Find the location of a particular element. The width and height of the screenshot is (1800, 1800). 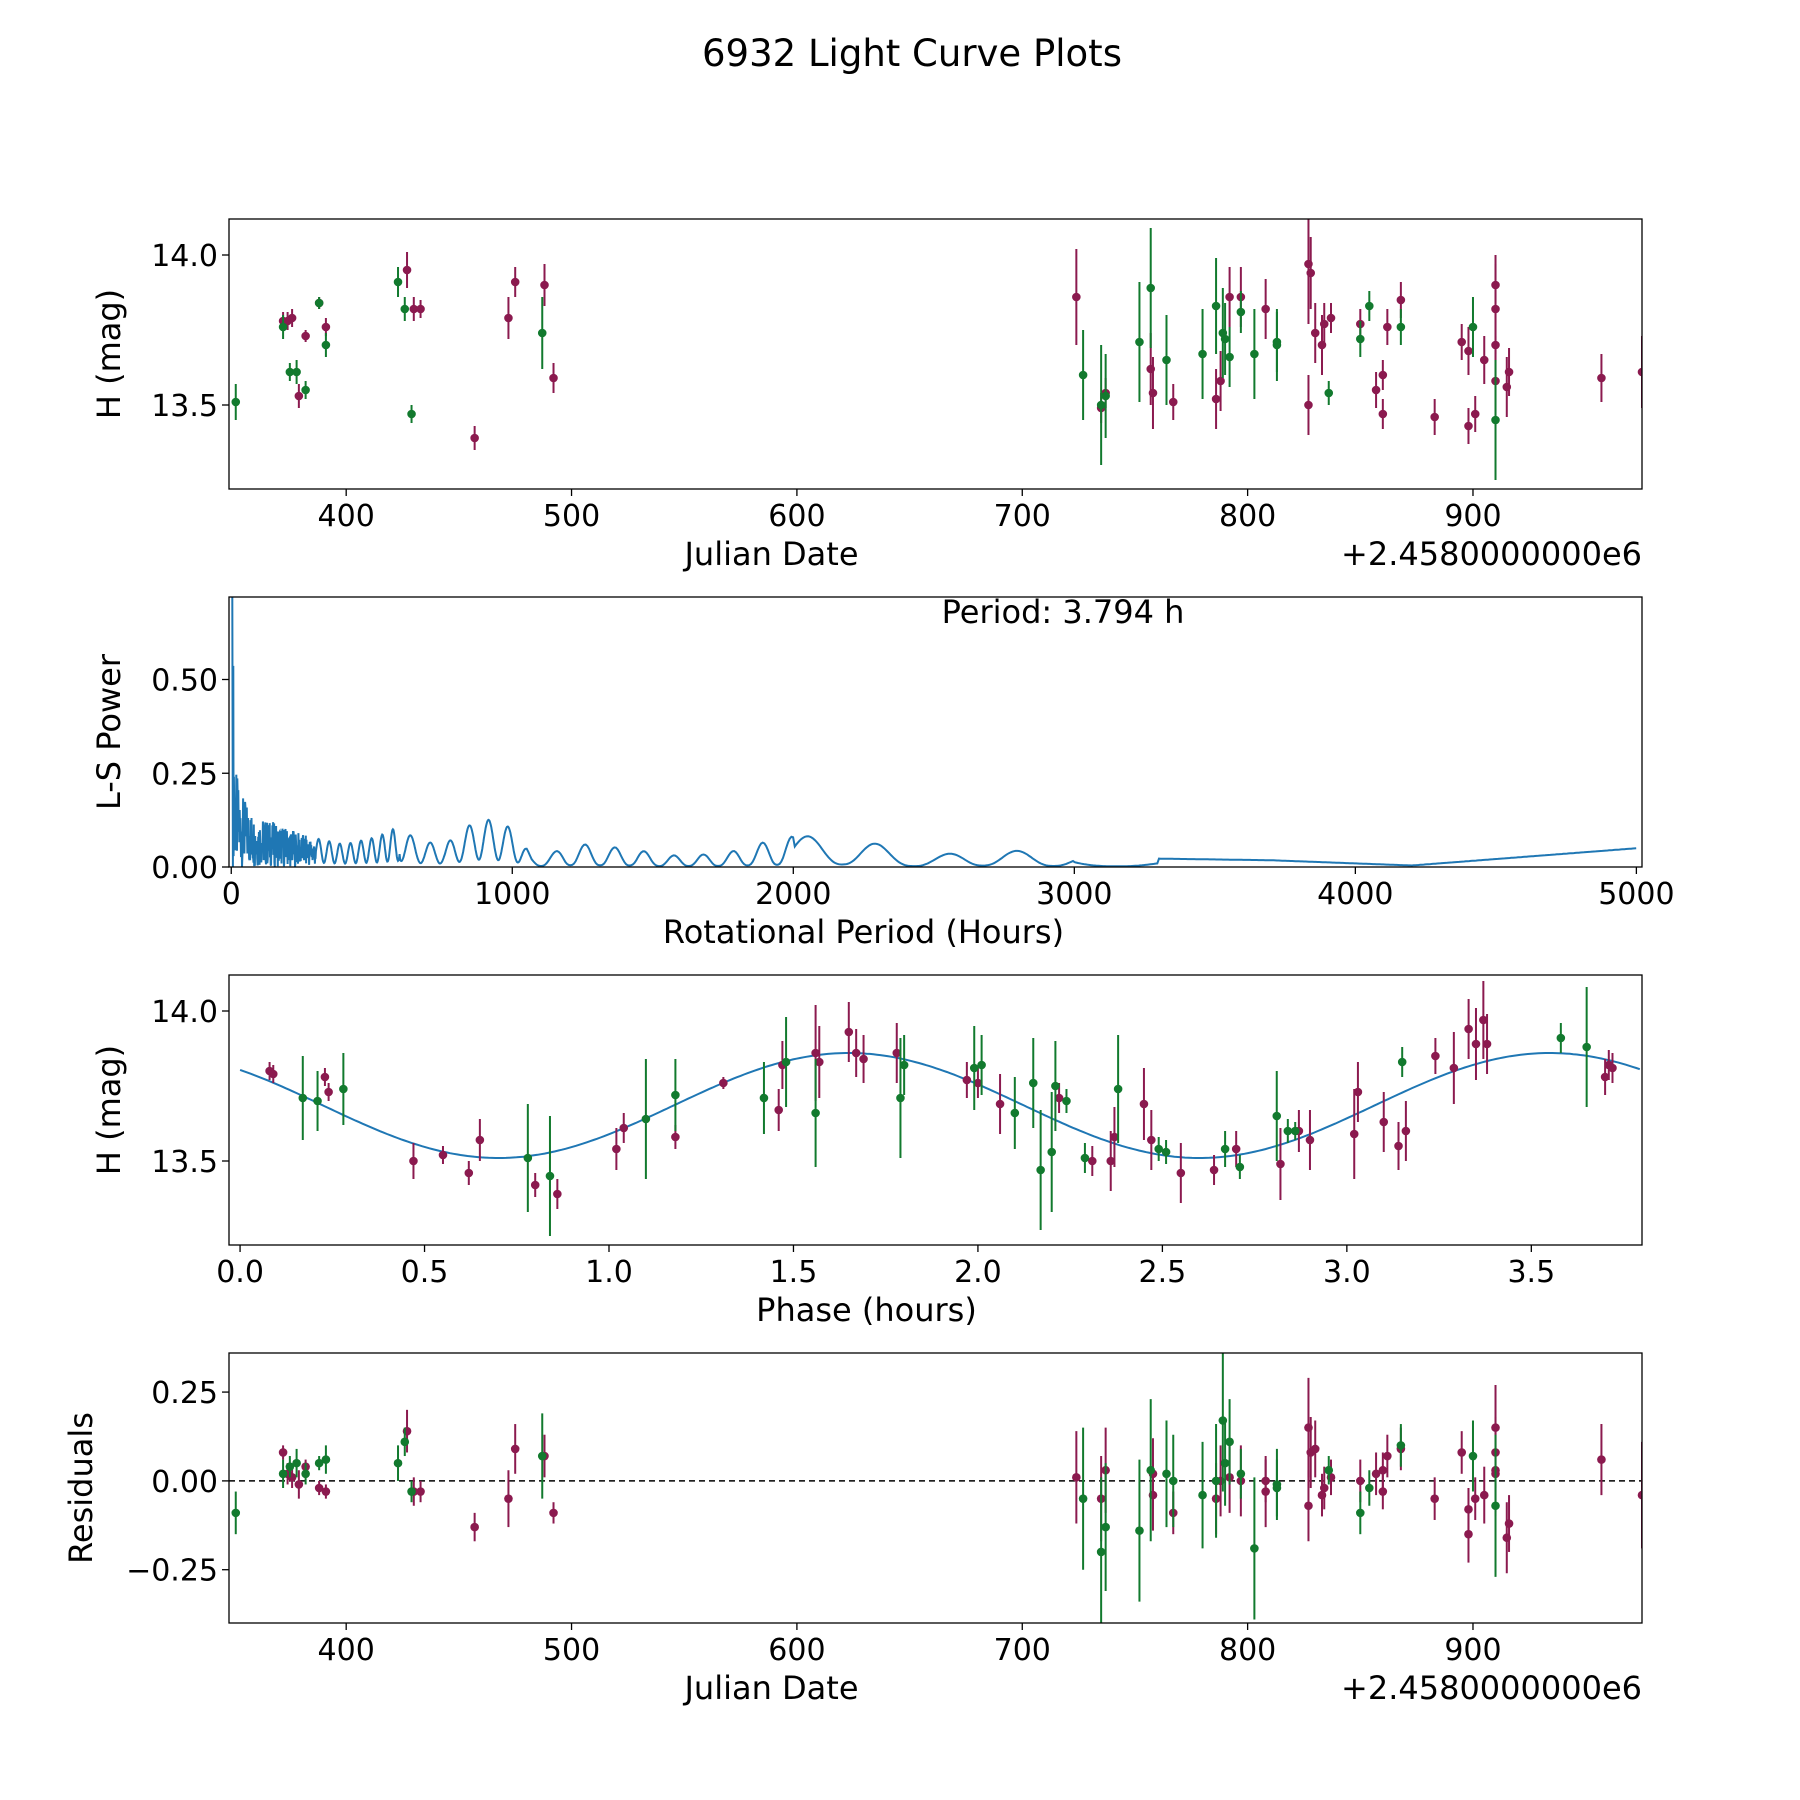

residuals-y-axis-label: Residuals is located at coordinates (81, 1488).